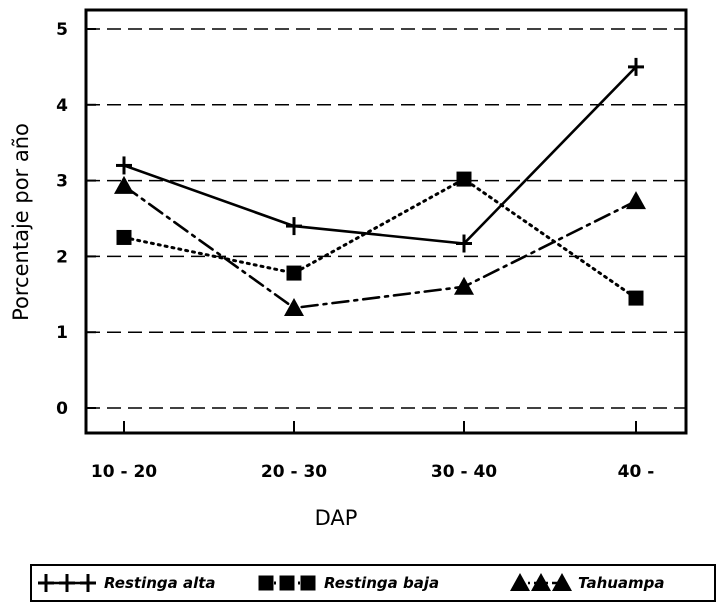  What do you see at coordinates (464, 472) in the screenshot?
I see `x-tick-label: 30 - 40` at bounding box center [464, 472].